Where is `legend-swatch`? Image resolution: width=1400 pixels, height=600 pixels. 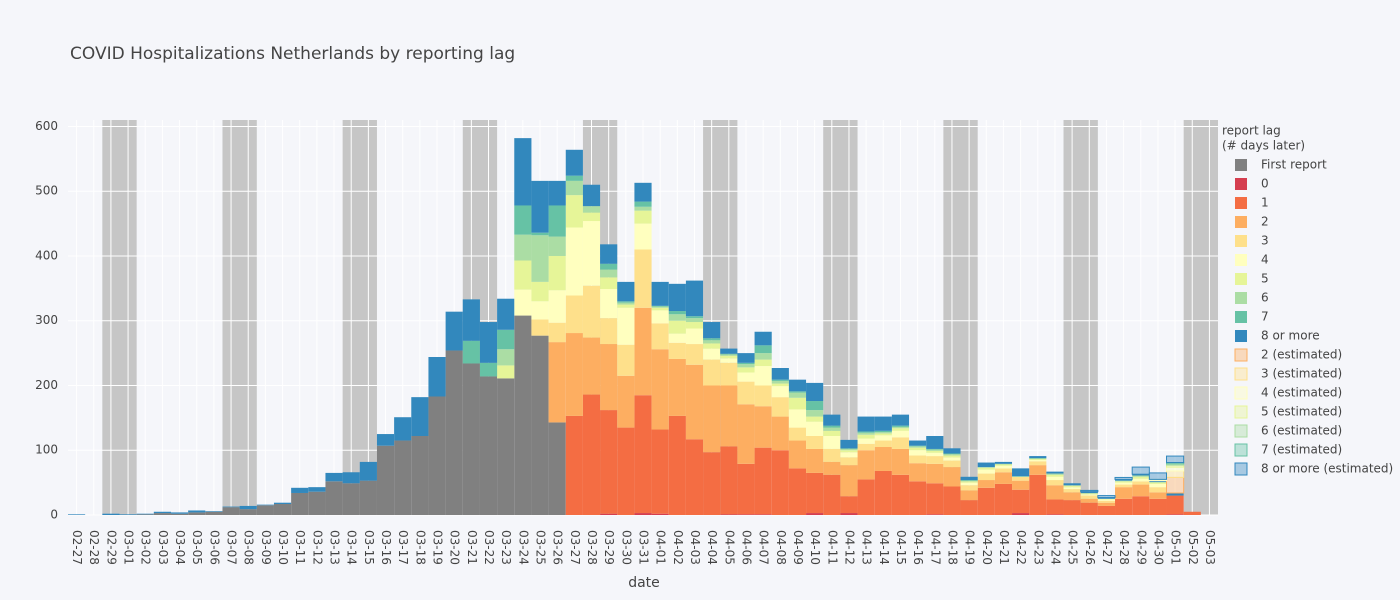
legend-swatch is located at coordinates (1241, 431).